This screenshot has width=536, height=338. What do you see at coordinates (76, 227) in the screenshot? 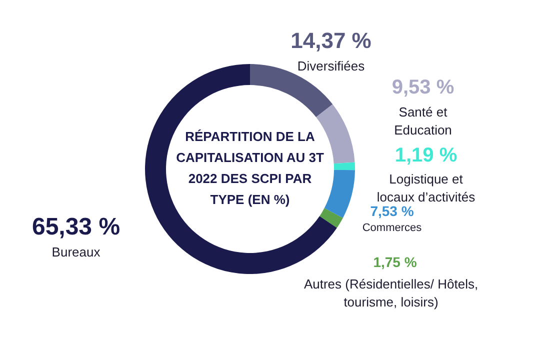
I see `data-label: 65,33 %` at bounding box center [76, 227].